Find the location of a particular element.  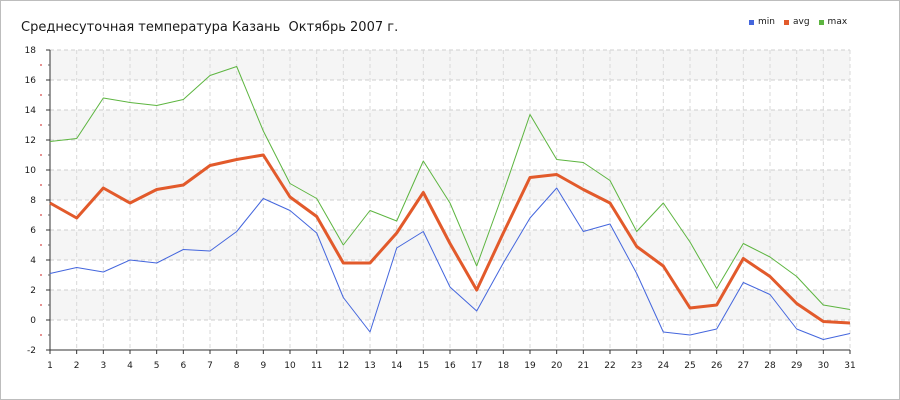

x-tick-label: 22 is located at coordinates (609, 366).